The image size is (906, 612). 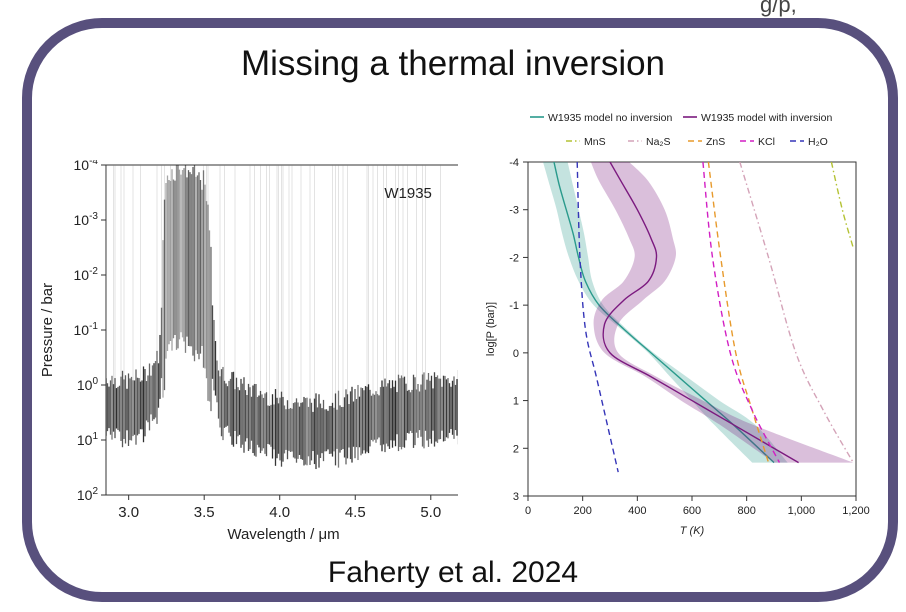 What do you see at coordinates (514, 306) in the screenshot?
I see `y-tick-label: -1` at bounding box center [514, 306].